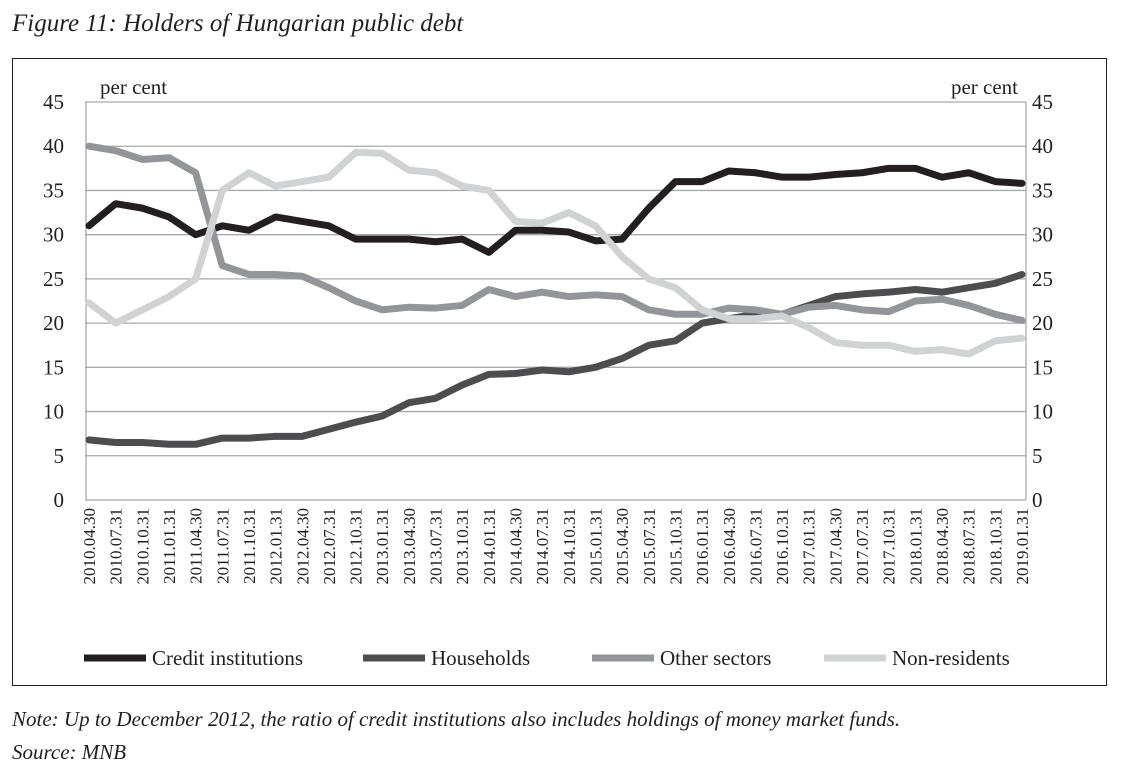 The height and width of the screenshot is (784, 1121). Describe the element at coordinates (169, 546) in the screenshot. I see `x-tick-label: 2011.01.31` at that location.